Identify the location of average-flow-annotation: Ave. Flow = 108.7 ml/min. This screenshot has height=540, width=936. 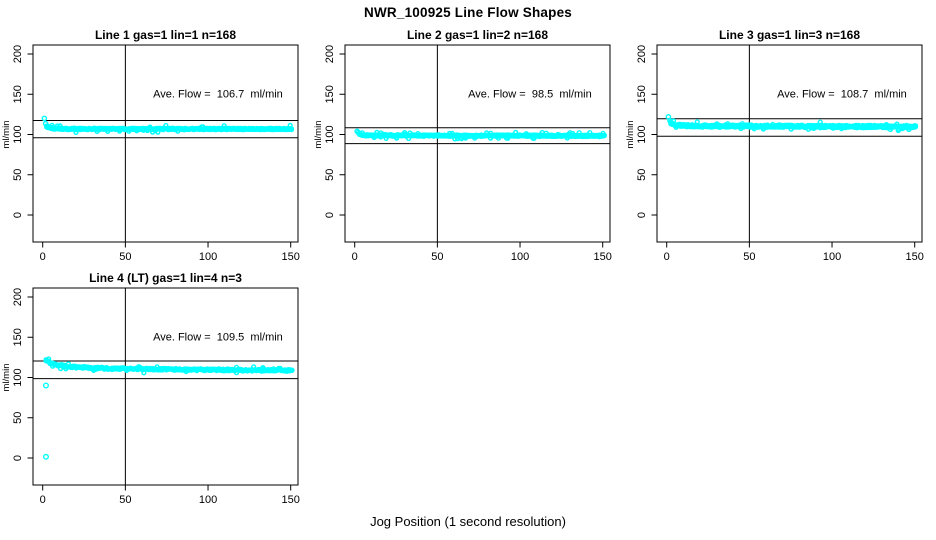
(842, 94).